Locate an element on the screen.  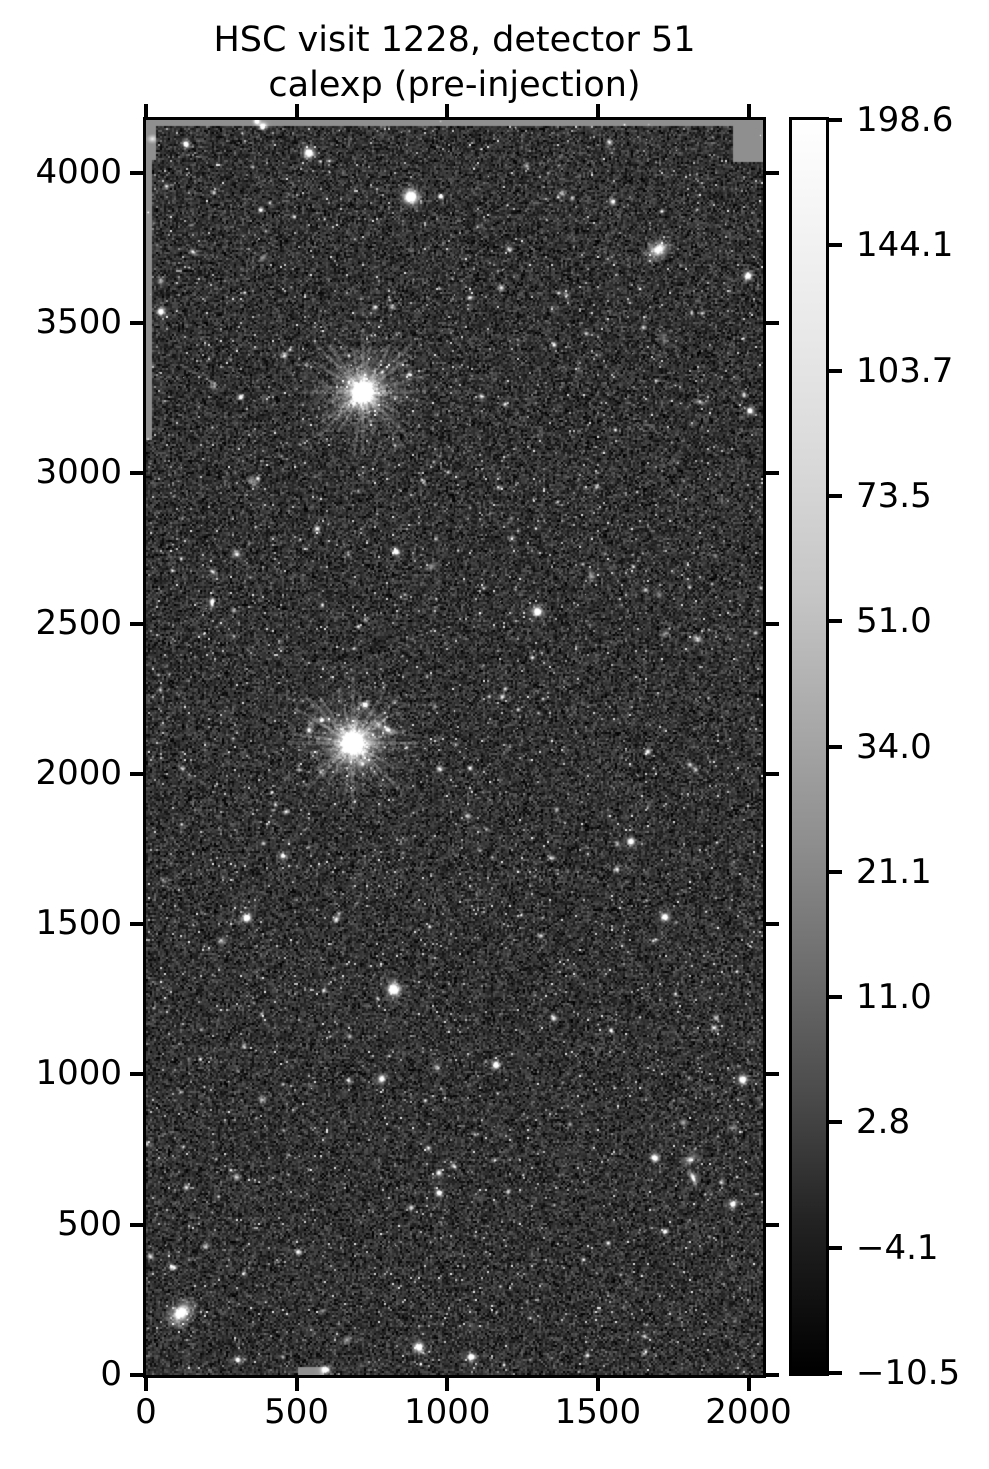
y-tick-label: 2500 is located at coordinates (78, 622).